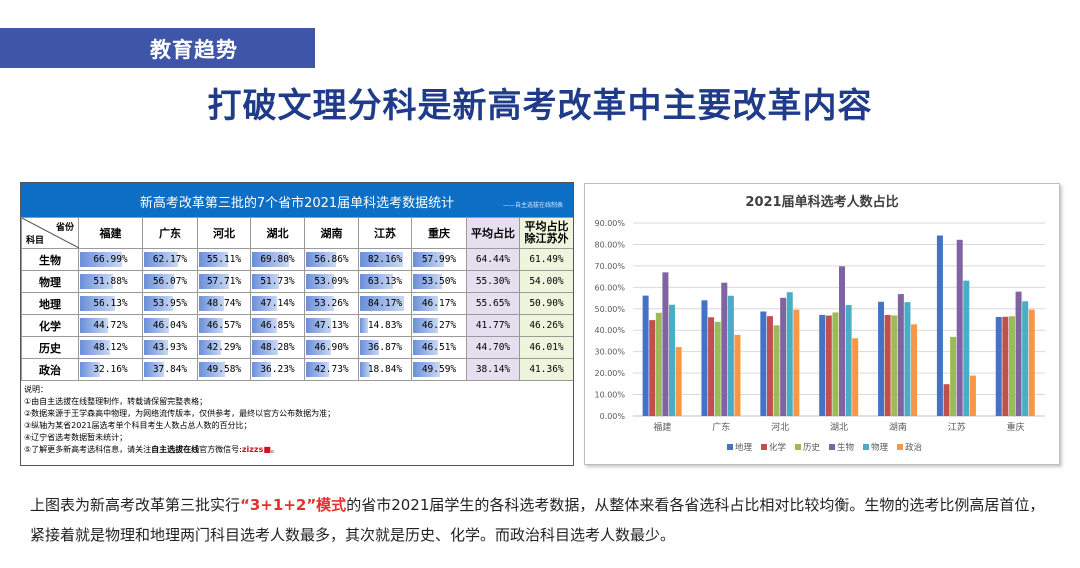 This screenshot has width=1080, height=568. I want to click on value-text: 47.14%, so click(277, 303).